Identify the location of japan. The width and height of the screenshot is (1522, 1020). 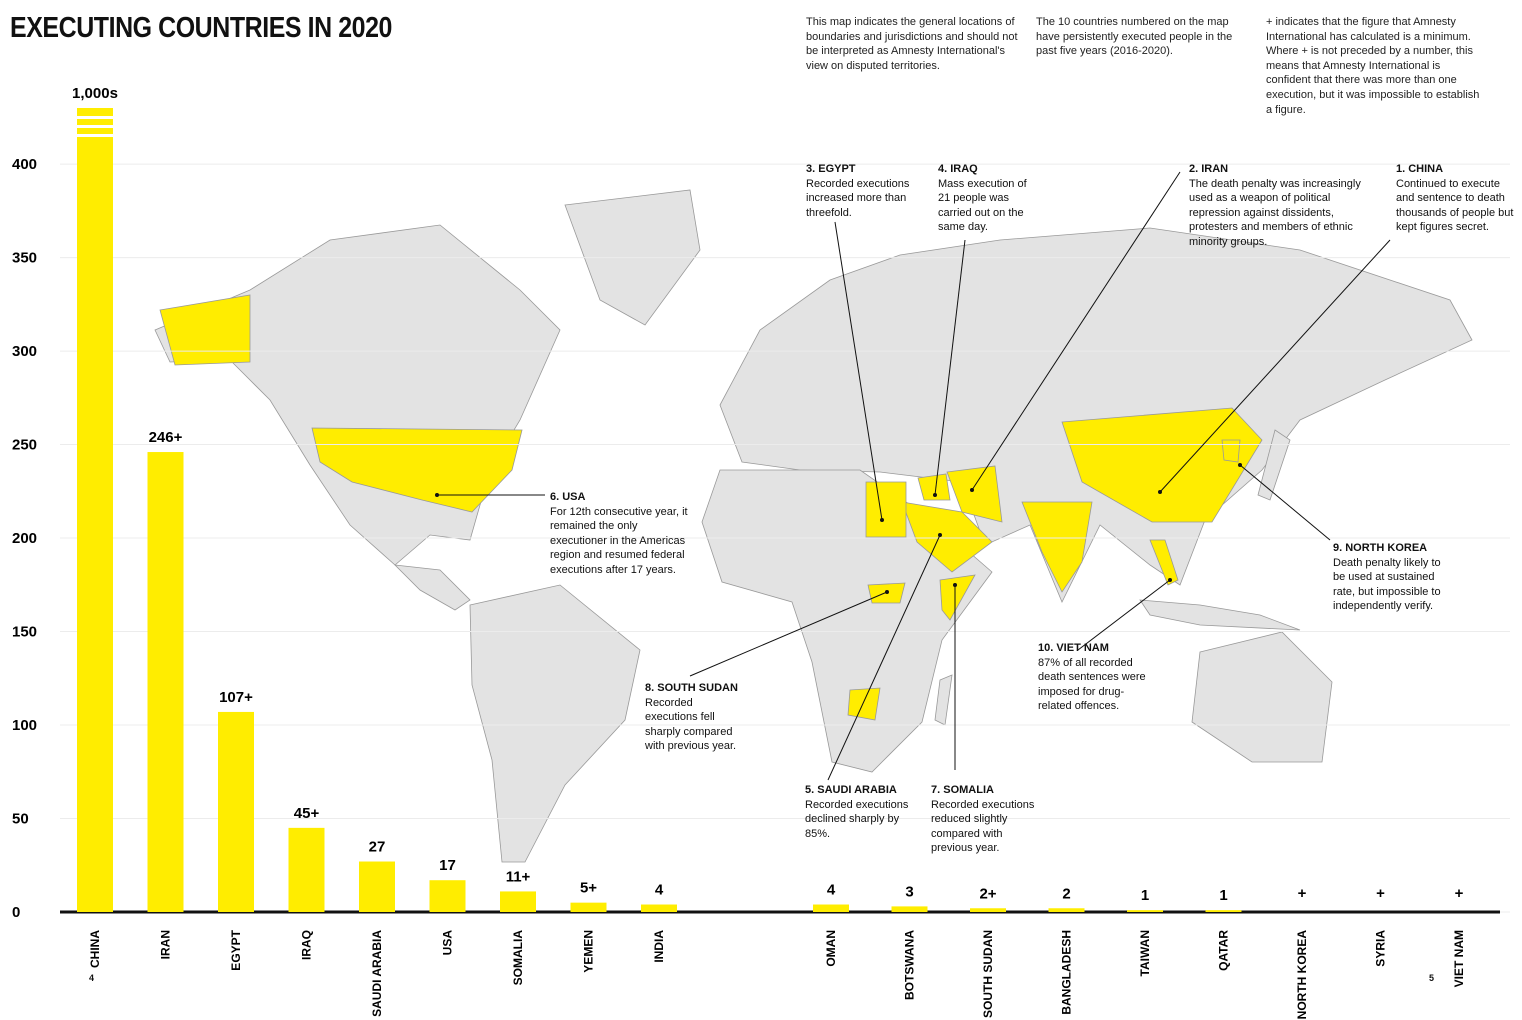
(1274, 465).